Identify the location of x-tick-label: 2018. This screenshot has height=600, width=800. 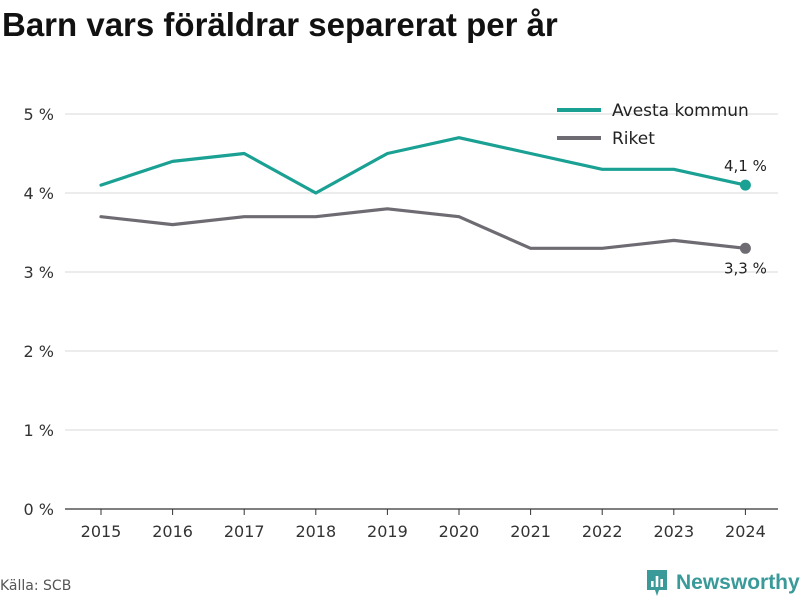
(315, 531).